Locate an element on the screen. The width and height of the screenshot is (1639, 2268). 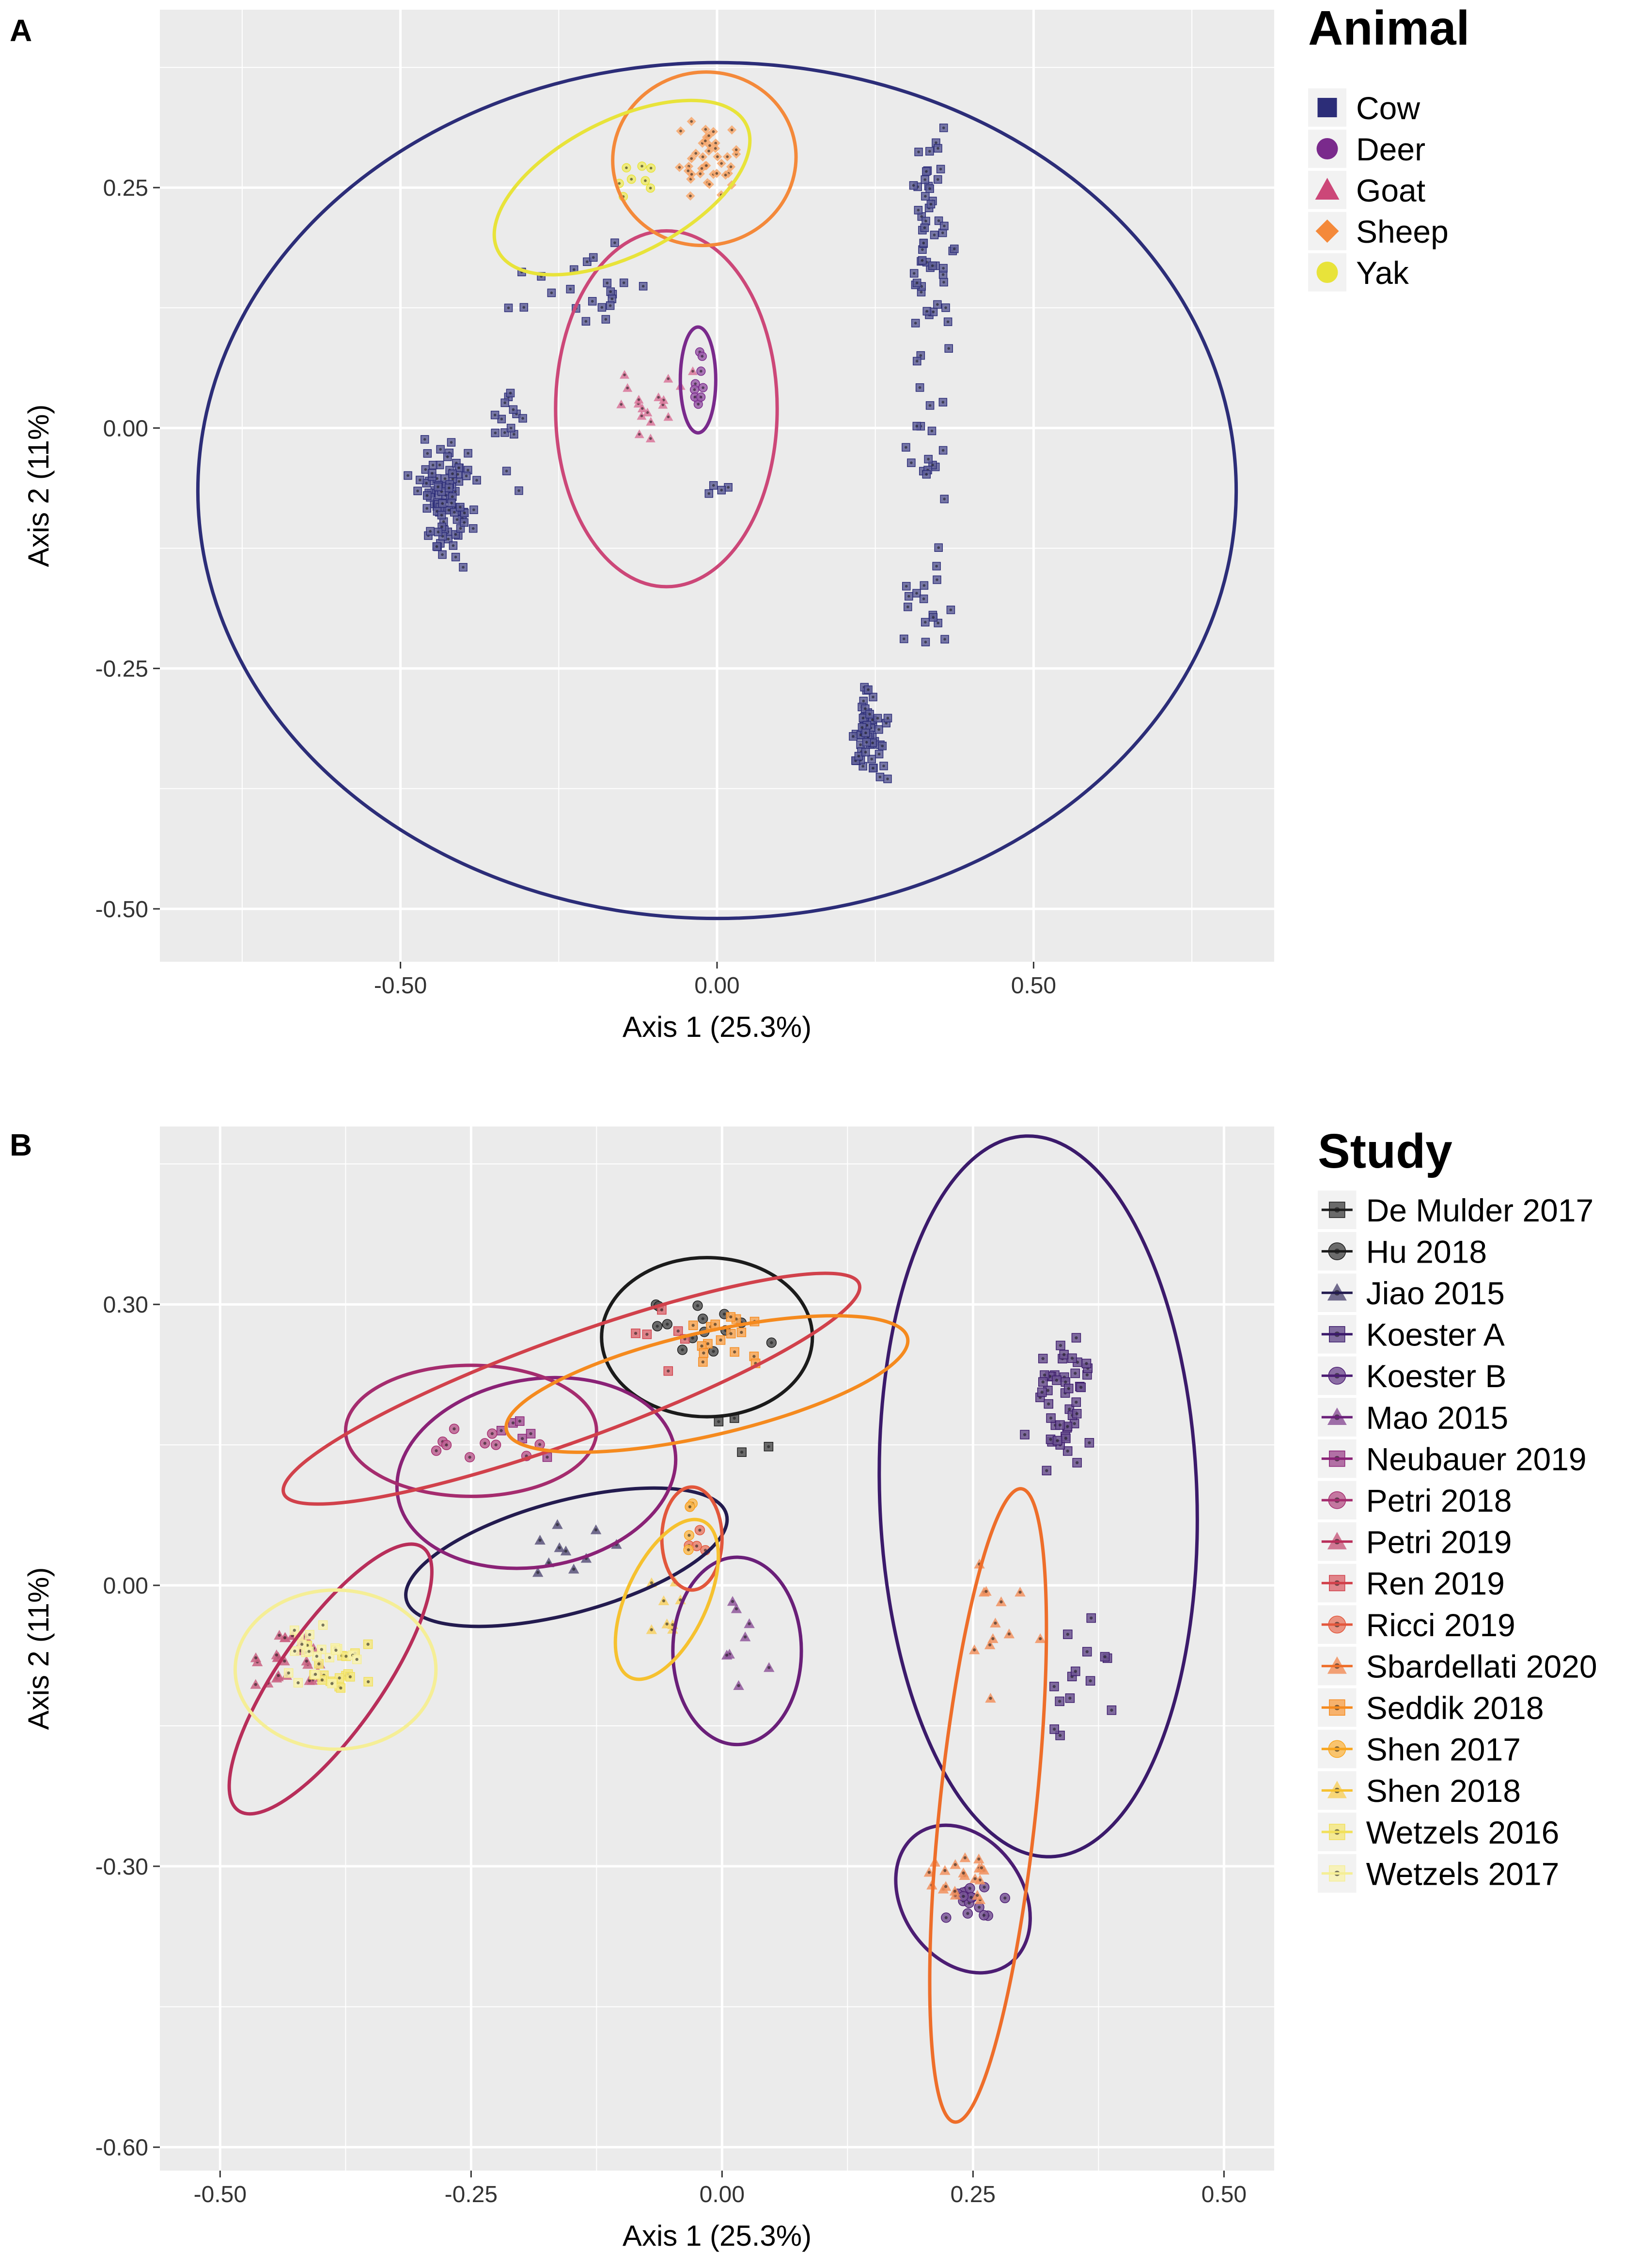
legend-item: Neubauer 2019 is located at coordinates (1452, 1458).